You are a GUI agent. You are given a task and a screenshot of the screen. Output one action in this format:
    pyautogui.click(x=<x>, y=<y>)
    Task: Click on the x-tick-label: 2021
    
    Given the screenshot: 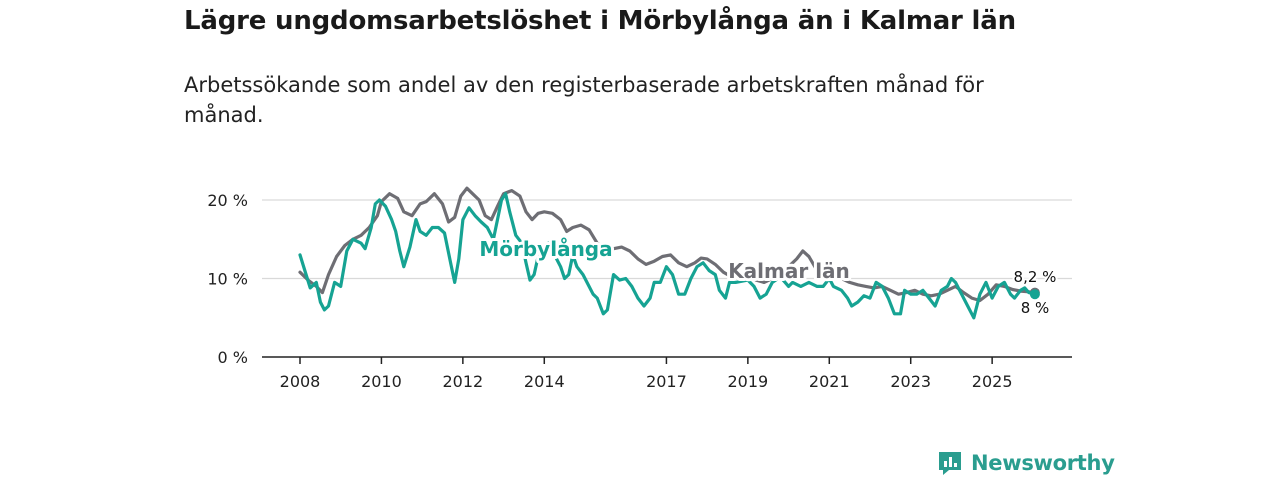 What is the action you would take?
    pyautogui.click(x=829, y=381)
    